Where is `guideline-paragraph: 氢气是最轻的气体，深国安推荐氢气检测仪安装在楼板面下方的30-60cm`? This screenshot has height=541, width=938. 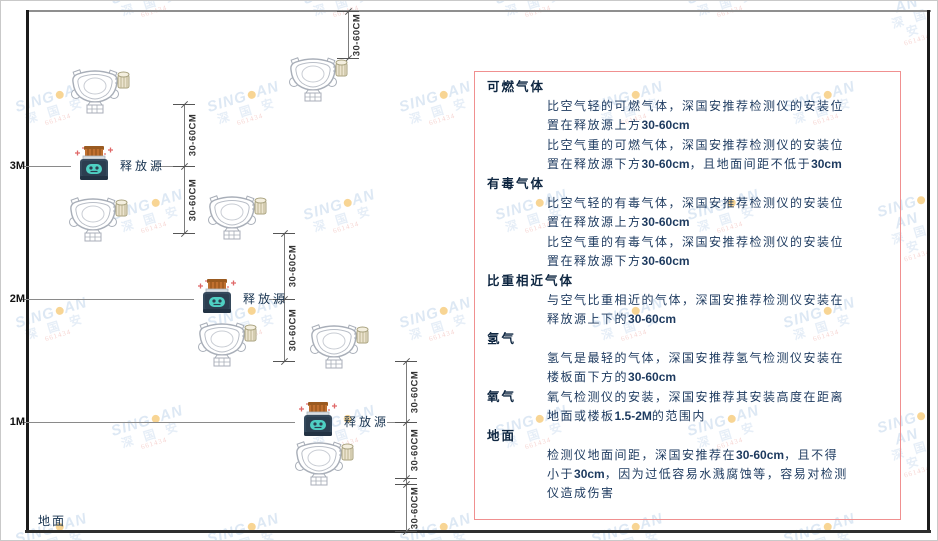 guideline-paragraph: 氢气是最轻的气体，深国安推荐氢气检测仪安装在楼板面下方的30-60cm is located at coordinates (699, 368).